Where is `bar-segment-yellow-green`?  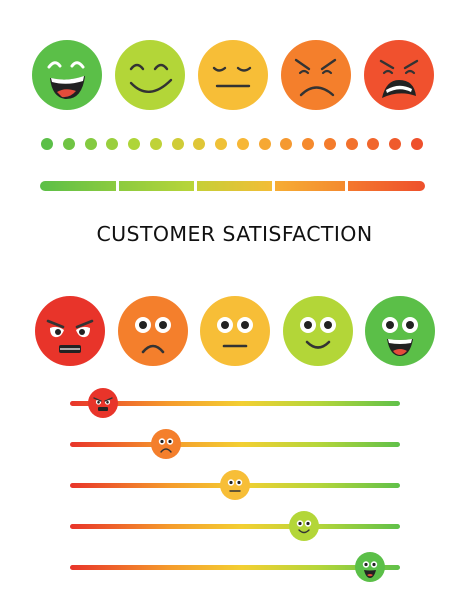 bar-segment-yellow-green is located at coordinates (156, 186).